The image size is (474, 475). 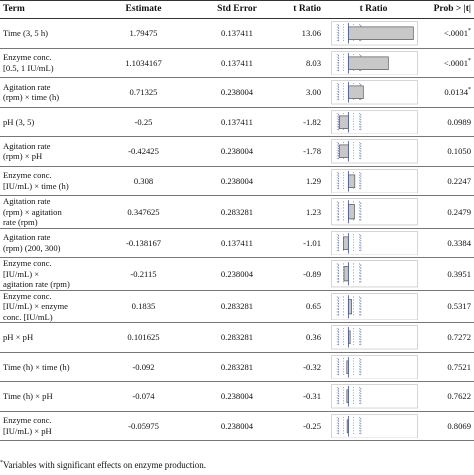 What do you see at coordinates (35, 306) in the screenshot?
I see `term-line: [IU/mL) × enzyme` at bounding box center [35, 306].